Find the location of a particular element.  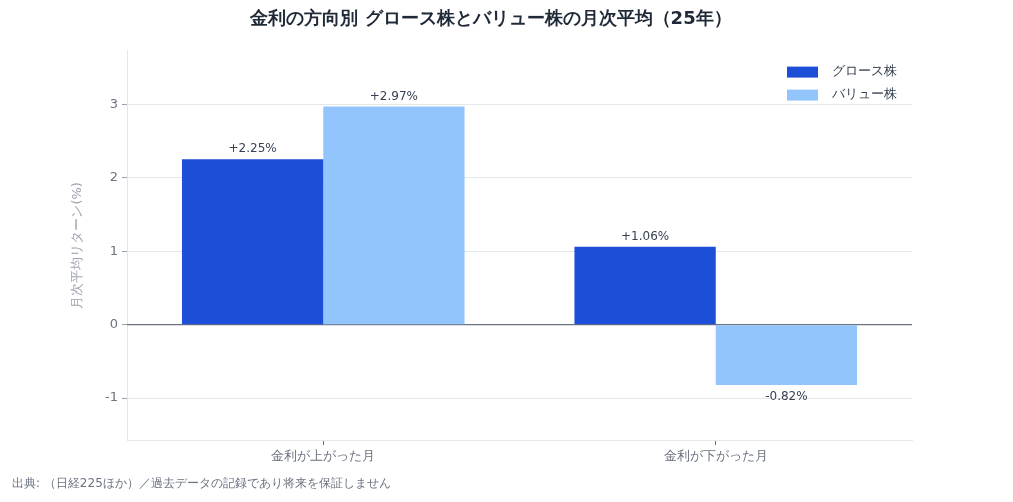

x-tick-label: 金利が下がった月 is located at coordinates (715, 456).